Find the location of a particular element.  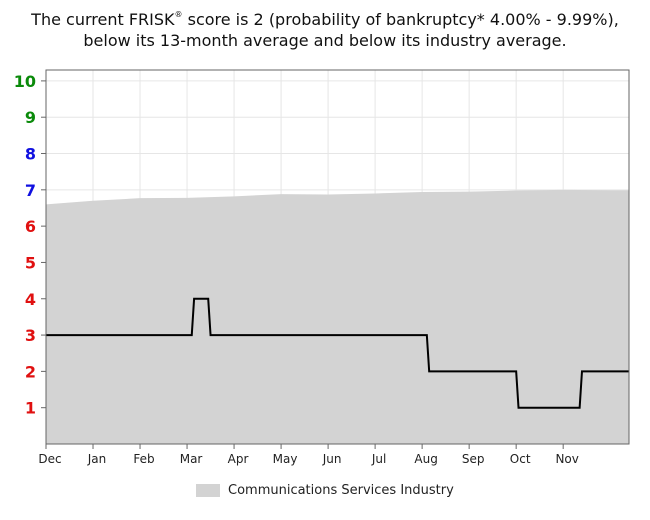

y-axis: 1 2 3 4 5 6 7 8 9 10 is located at coordinates (30, 245).